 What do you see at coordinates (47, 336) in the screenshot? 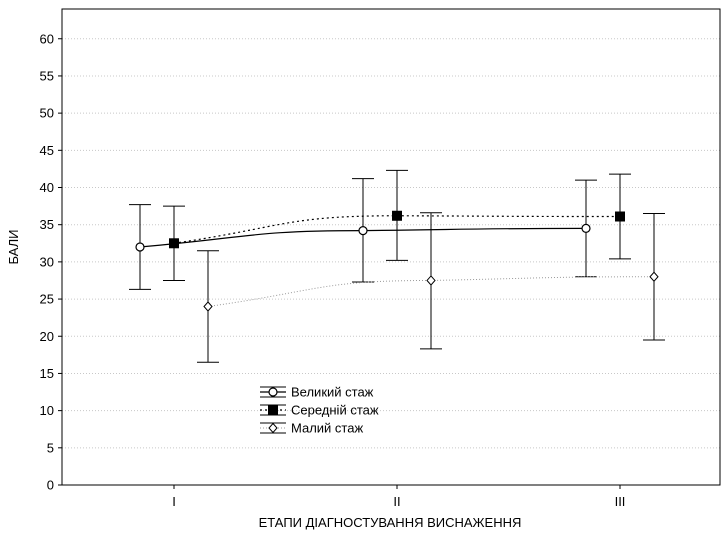
I see `y-tick-label: 20` at bounding box center [47, 336].